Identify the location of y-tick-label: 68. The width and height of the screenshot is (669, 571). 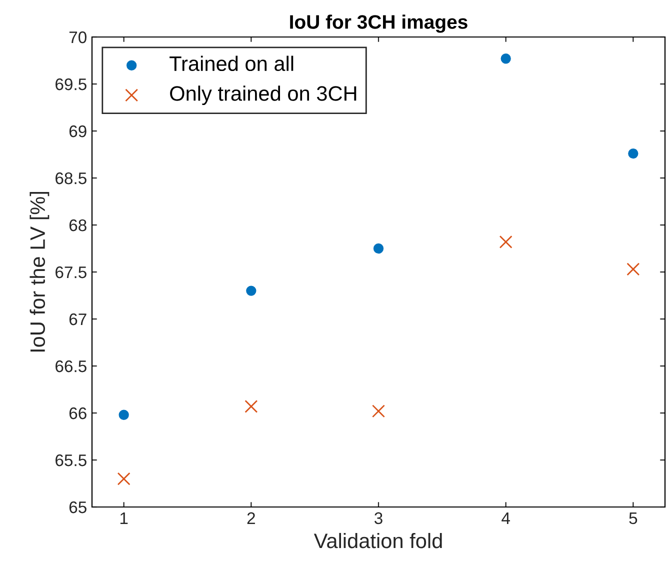
(77, 225).